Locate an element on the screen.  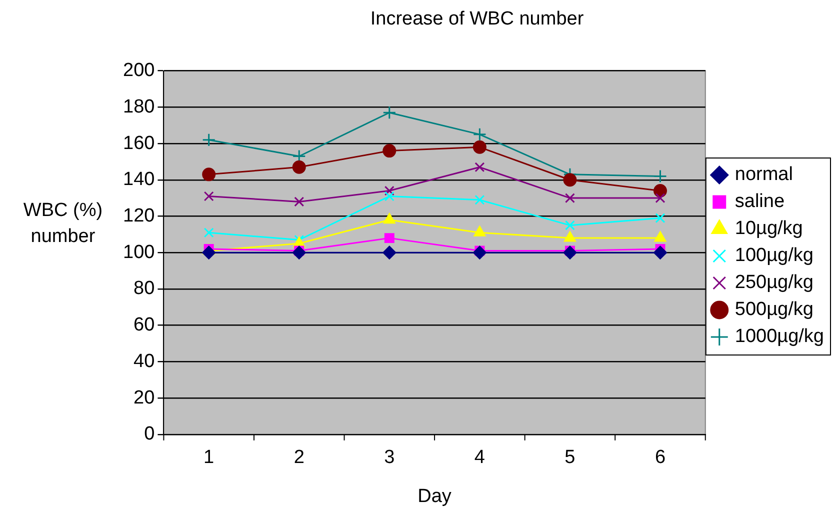
legend-label: saline is located at coordinates (759, 201).